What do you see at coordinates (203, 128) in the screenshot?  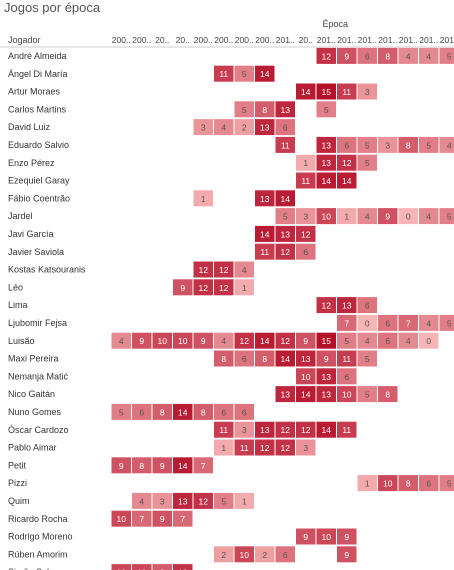 I see `cell-value-label: 3` at bounding box center [203, 128].